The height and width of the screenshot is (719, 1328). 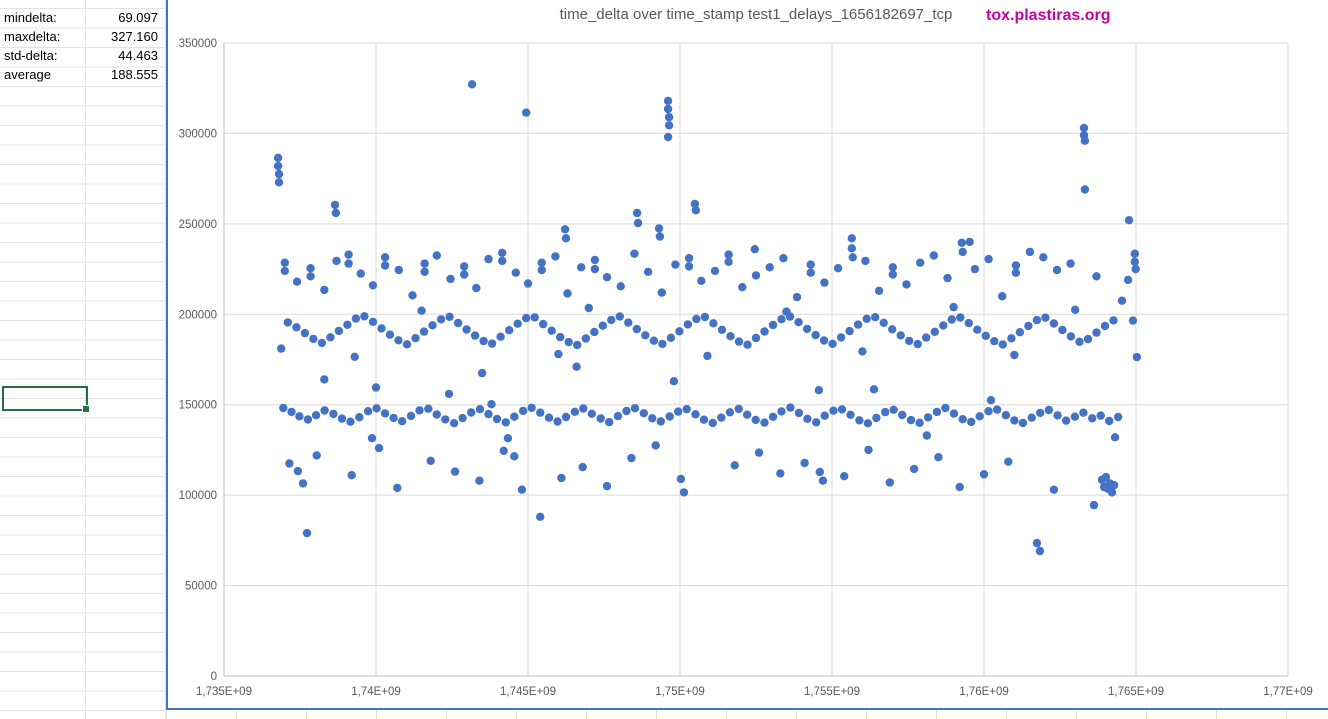 What do you see at coordinates (83, 36) in the screenshot?
I see `stat-row-maxdelta: maxdelta: 327.160` at bounding box center [83, 36].